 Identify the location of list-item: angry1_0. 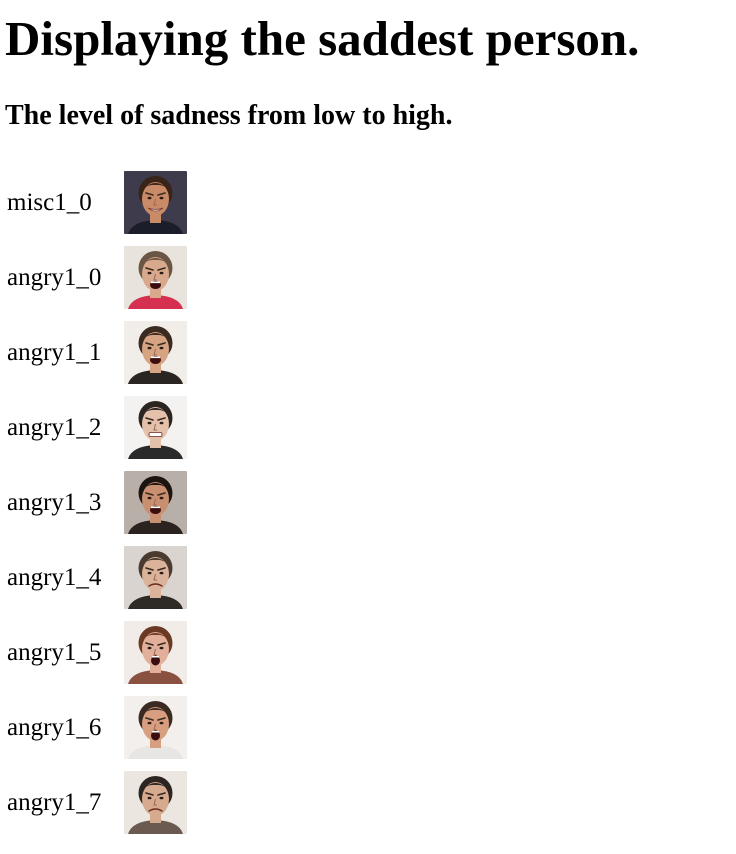
(366, 277).